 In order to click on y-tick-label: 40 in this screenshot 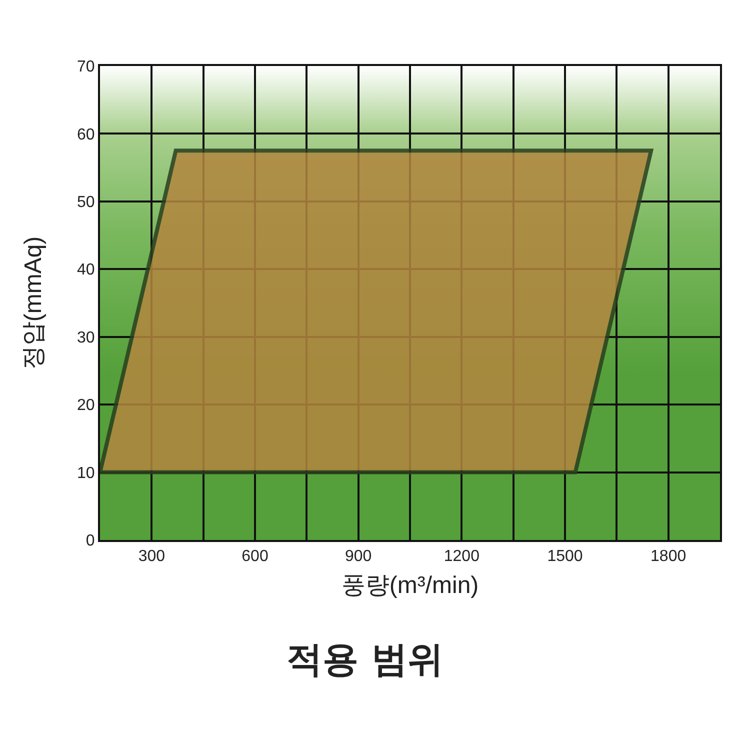, I will do `click(86, 270)`.